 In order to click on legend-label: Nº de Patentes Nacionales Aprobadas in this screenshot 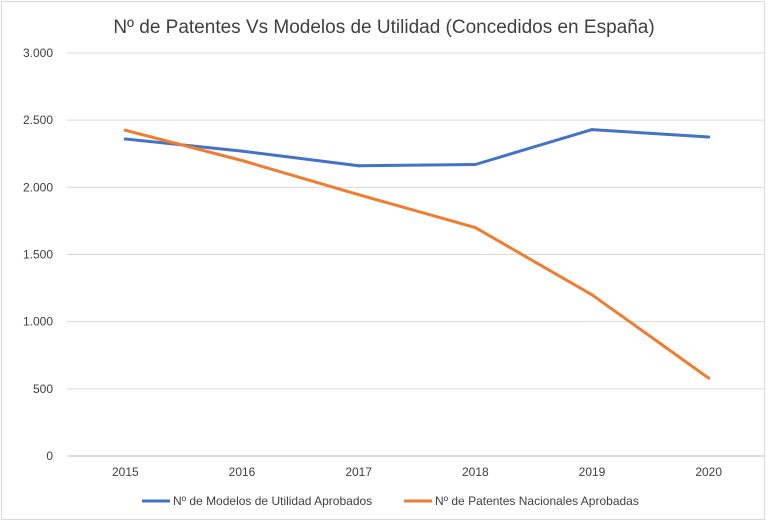, I will do `click(537, 501)`.